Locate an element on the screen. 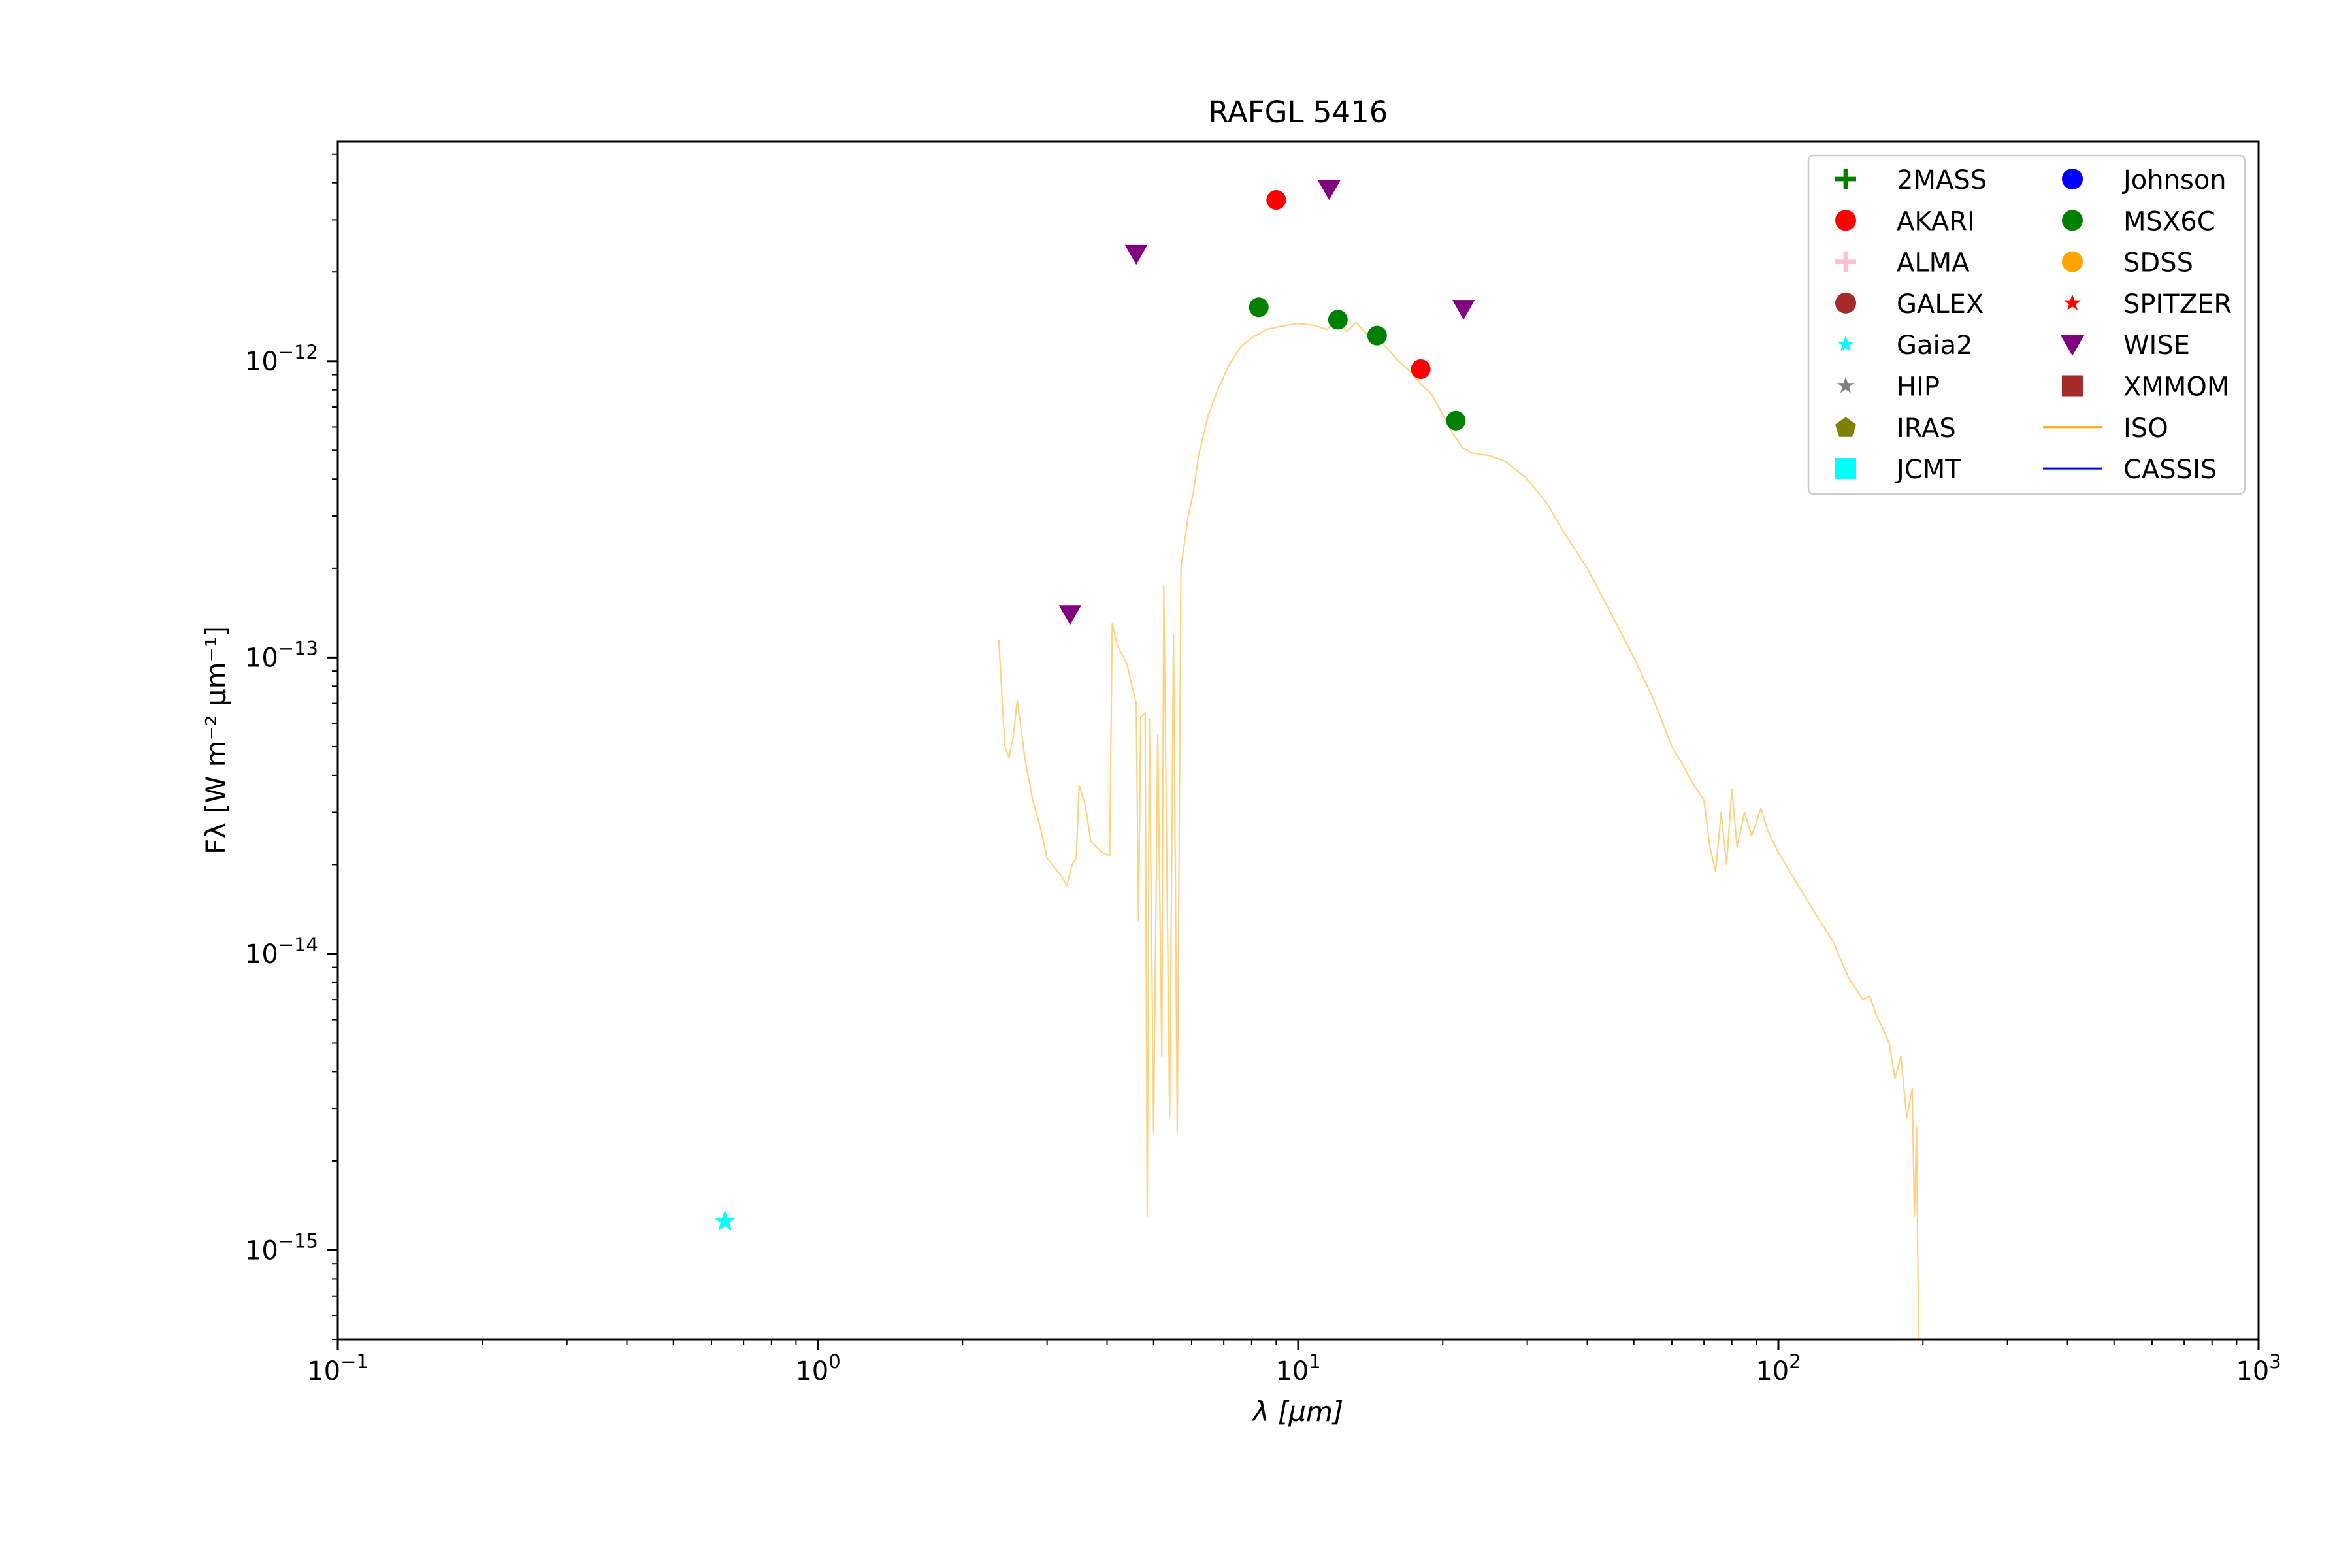 The width and height of the screenshot is (2352, 1568). y-tick-label: 10−13 is located at coordinates (281, 655).